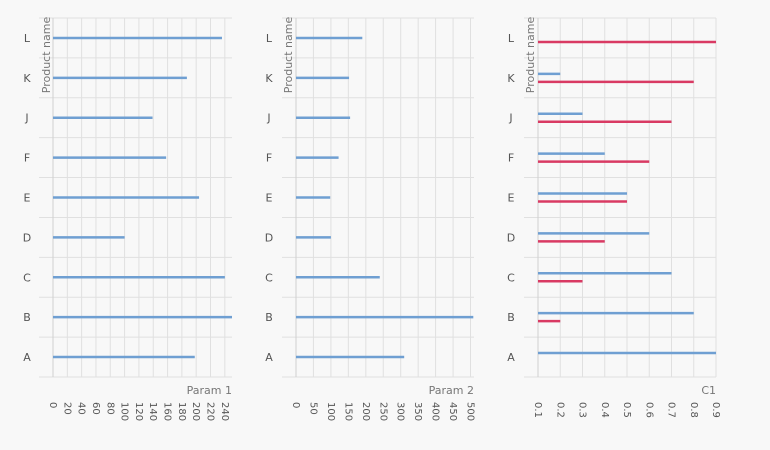 The height and width of the screenshot is (450, 770). What do you see at coordinates (181, 411) in the screenshot?
I see `x-tick-label: 180` at bounding box center [181, 411].